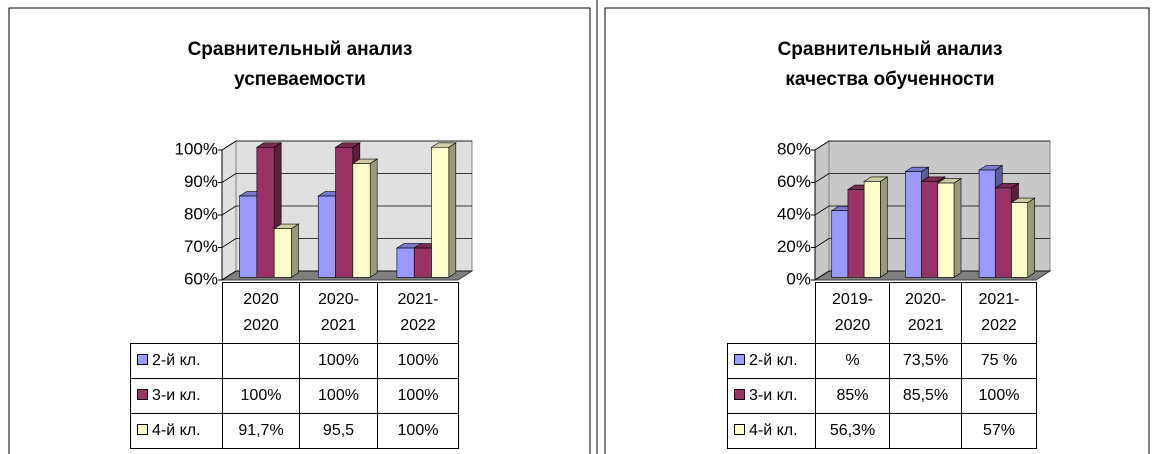  I want to click on category-label: 2020 2020, so click(261, 313).